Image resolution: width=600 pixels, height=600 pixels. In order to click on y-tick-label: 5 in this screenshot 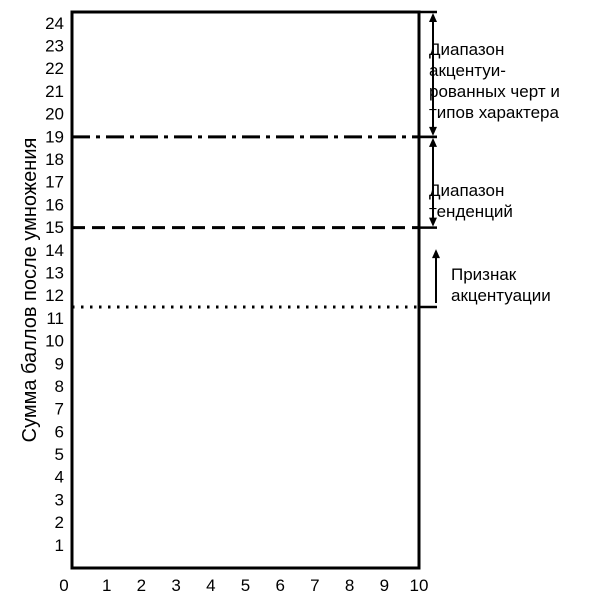, I will do `click(59, 454)`.